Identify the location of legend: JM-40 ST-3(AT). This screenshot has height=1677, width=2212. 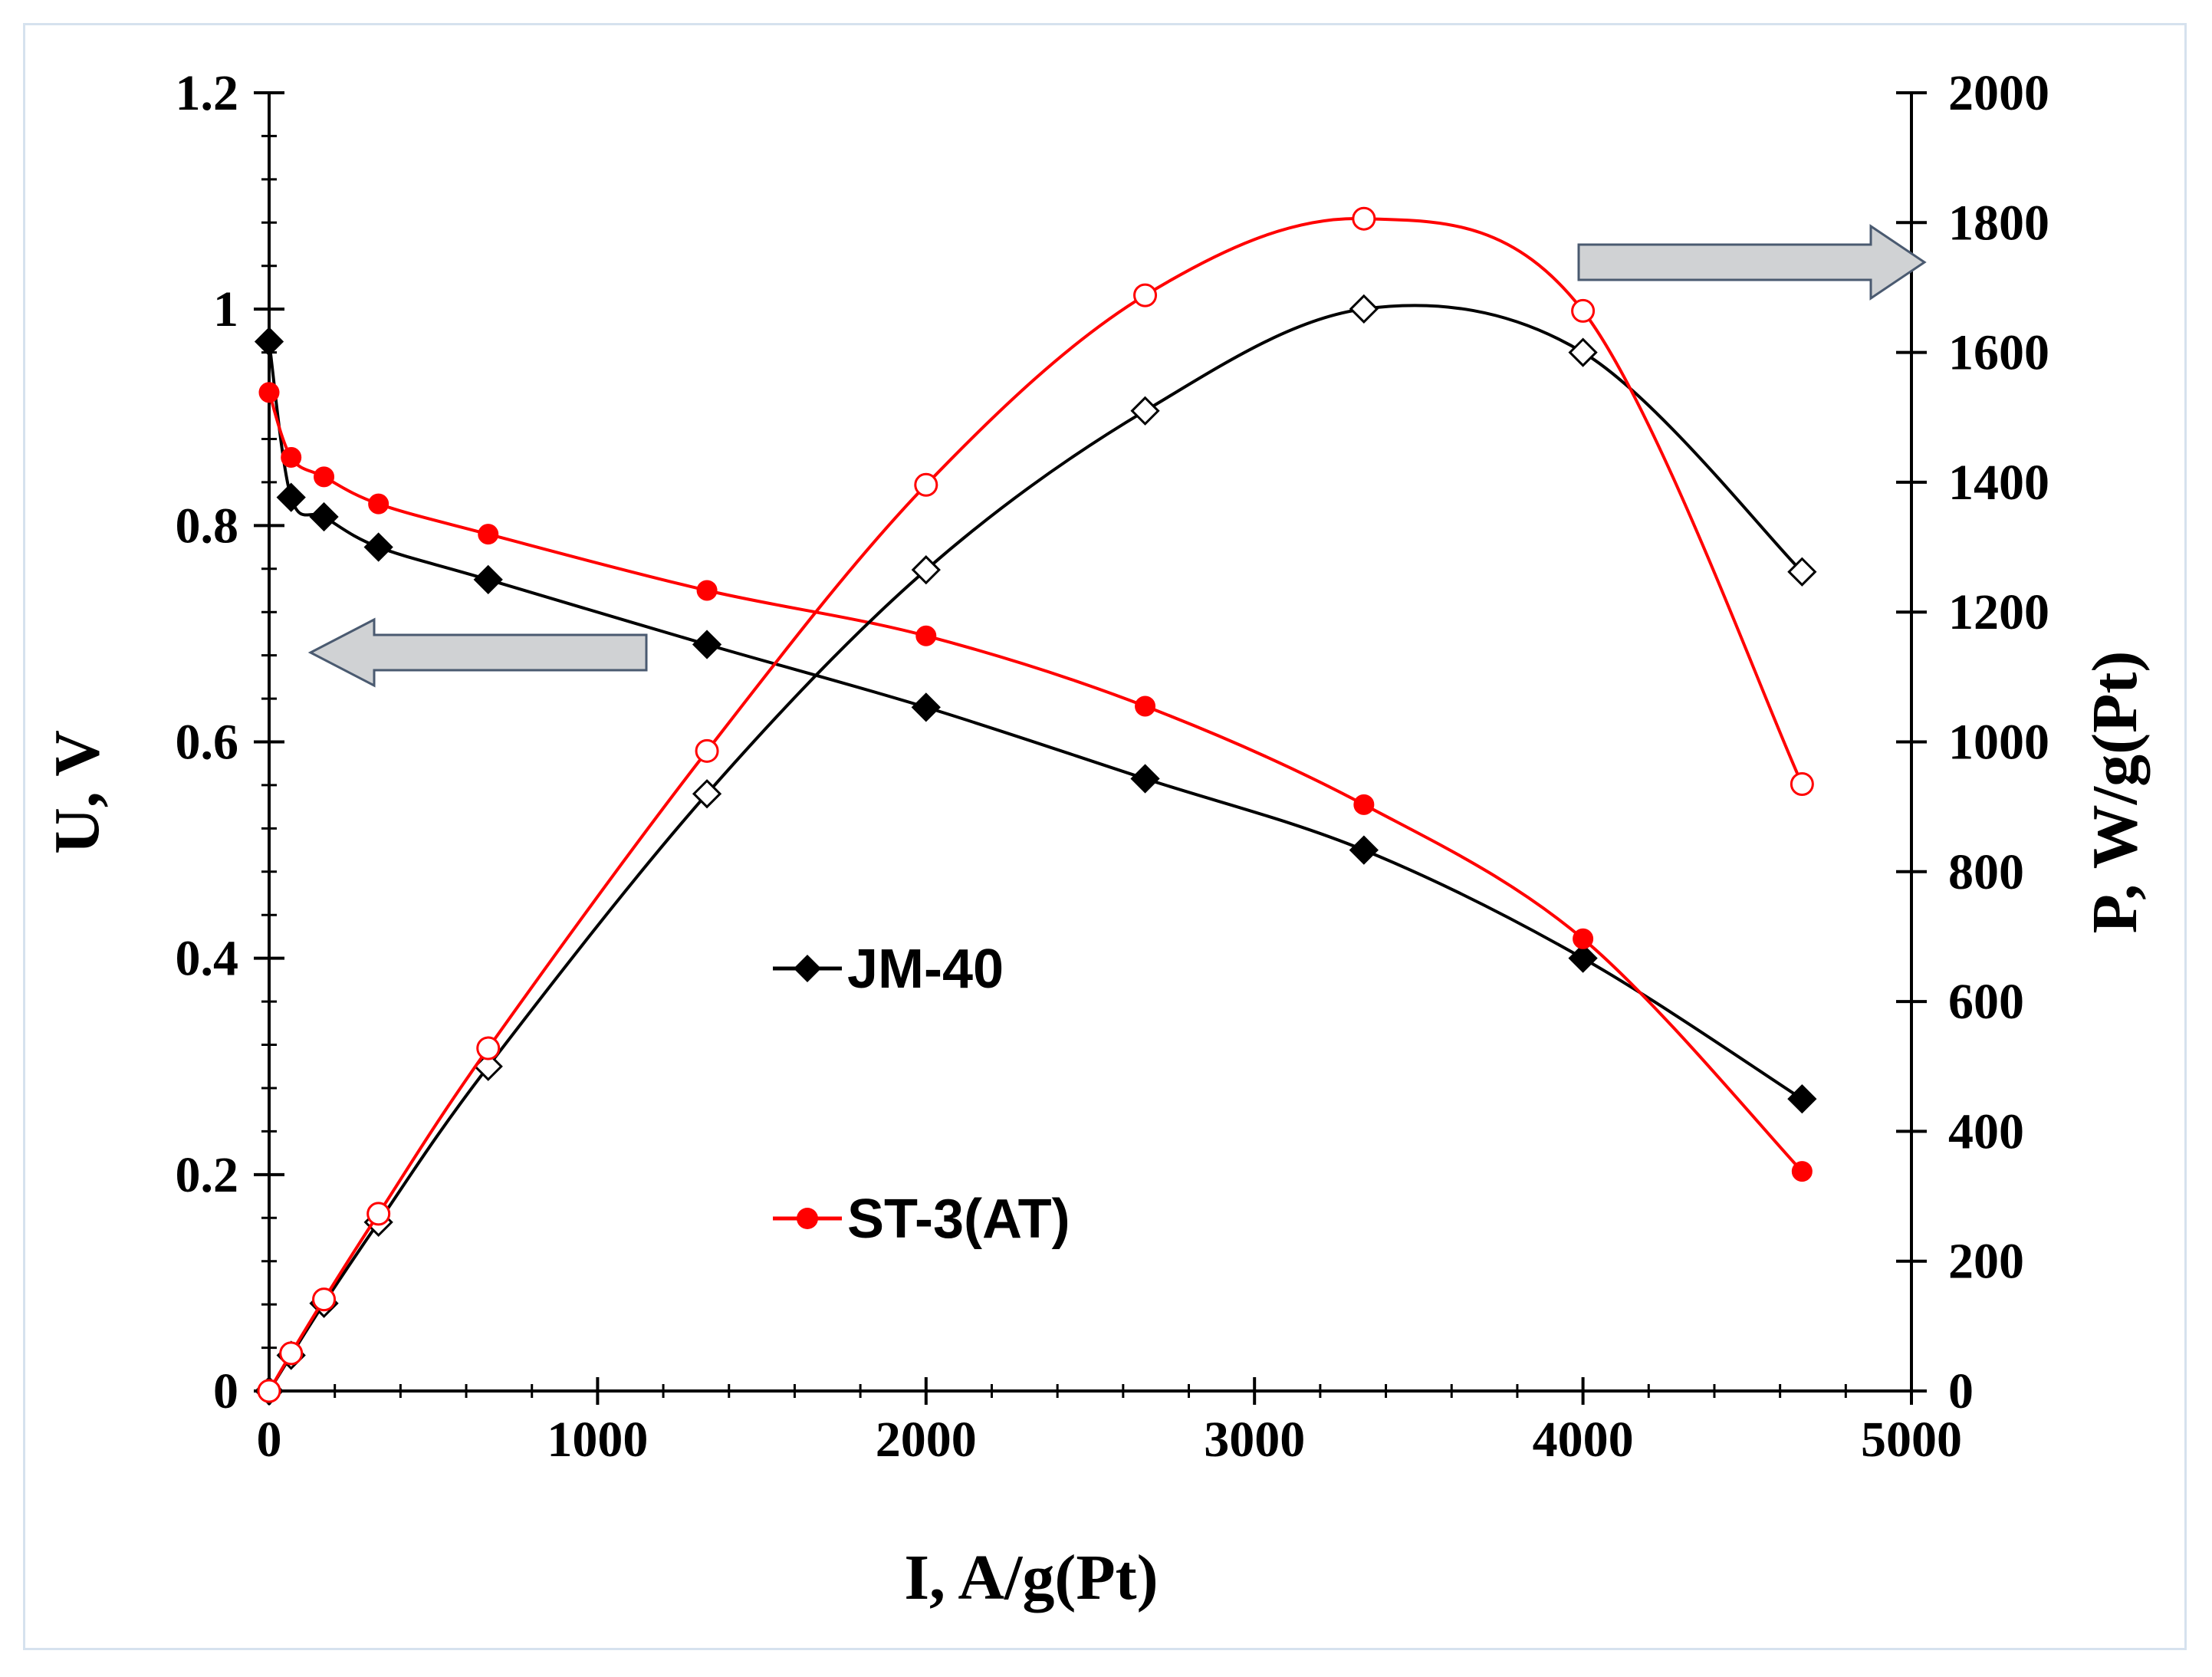
(921, 1094).